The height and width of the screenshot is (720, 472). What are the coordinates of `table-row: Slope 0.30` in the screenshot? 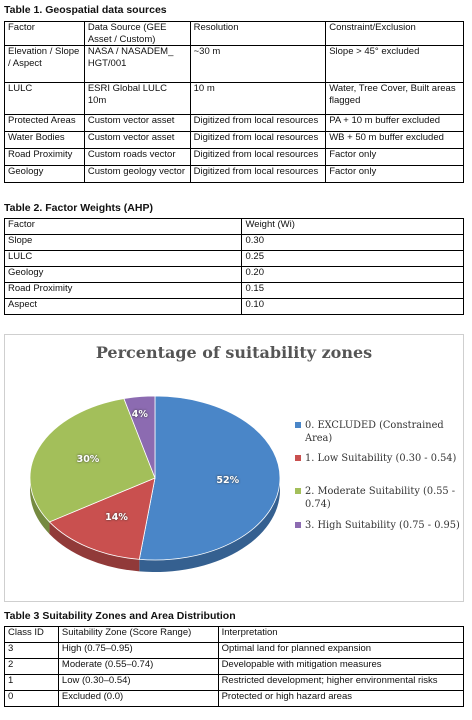 It's located at (233, 242).